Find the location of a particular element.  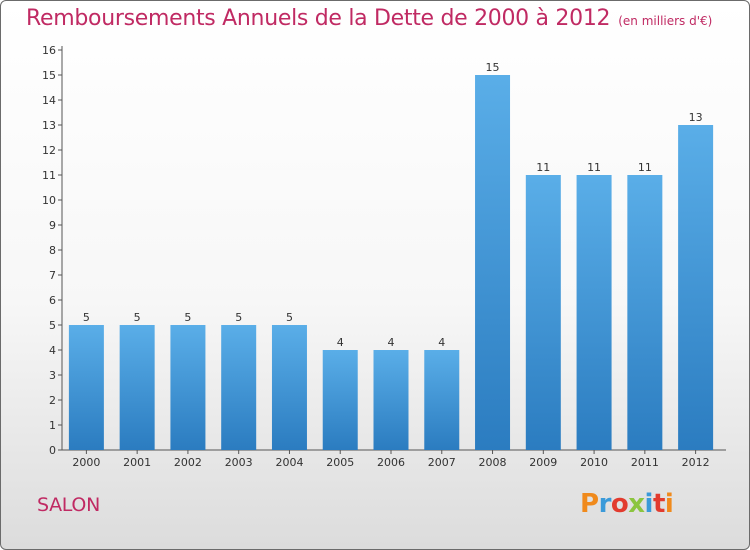

logo-letter: P is located at coordinates (589, 504).